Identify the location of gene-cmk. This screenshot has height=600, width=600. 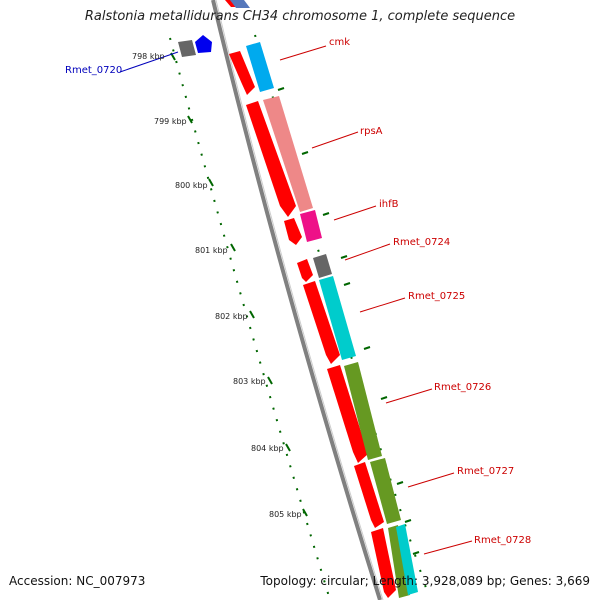
(242, 73).